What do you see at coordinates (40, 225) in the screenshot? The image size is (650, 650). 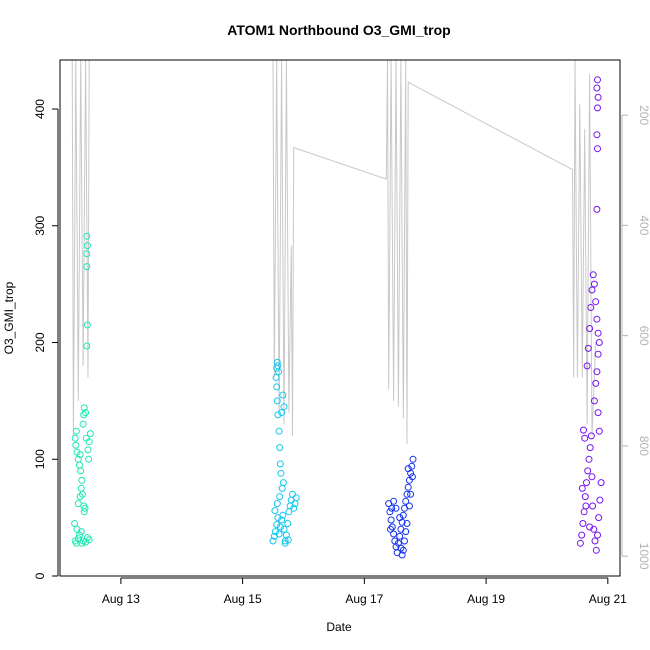 I see `y-tick-label: 300` at bounding box center [40, 225].